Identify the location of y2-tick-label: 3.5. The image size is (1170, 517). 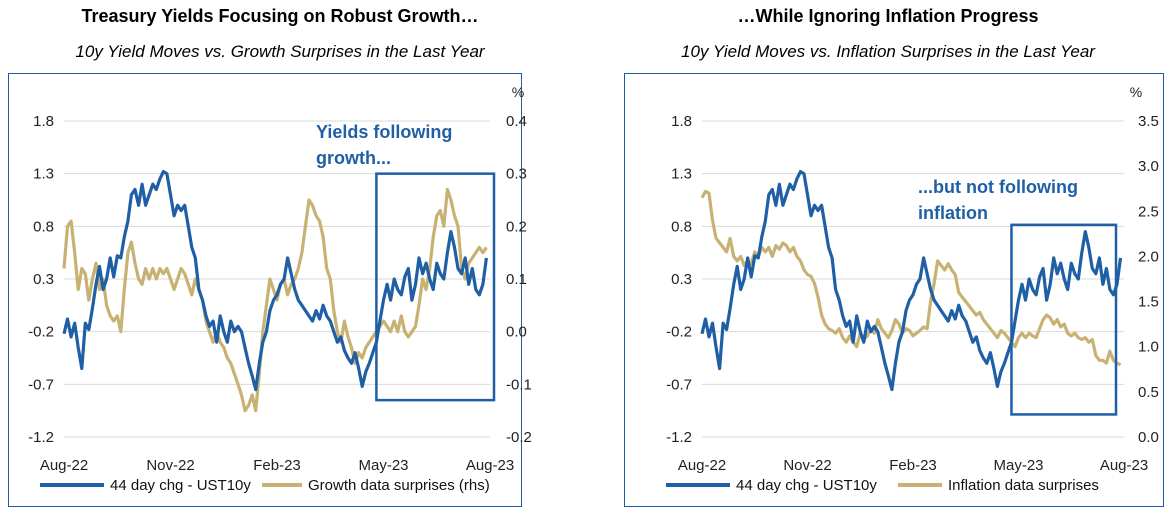
(1148, 121).